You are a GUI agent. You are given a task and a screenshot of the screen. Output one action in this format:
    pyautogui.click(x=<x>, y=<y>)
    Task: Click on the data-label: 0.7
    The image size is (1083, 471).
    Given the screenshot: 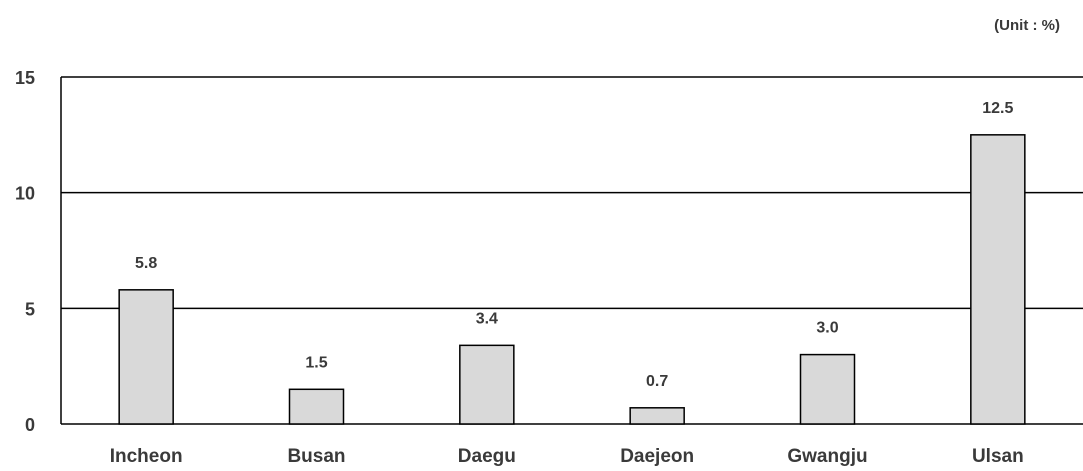 What is the action you would take?
    pyautogui.click(x=657, y=381)
    